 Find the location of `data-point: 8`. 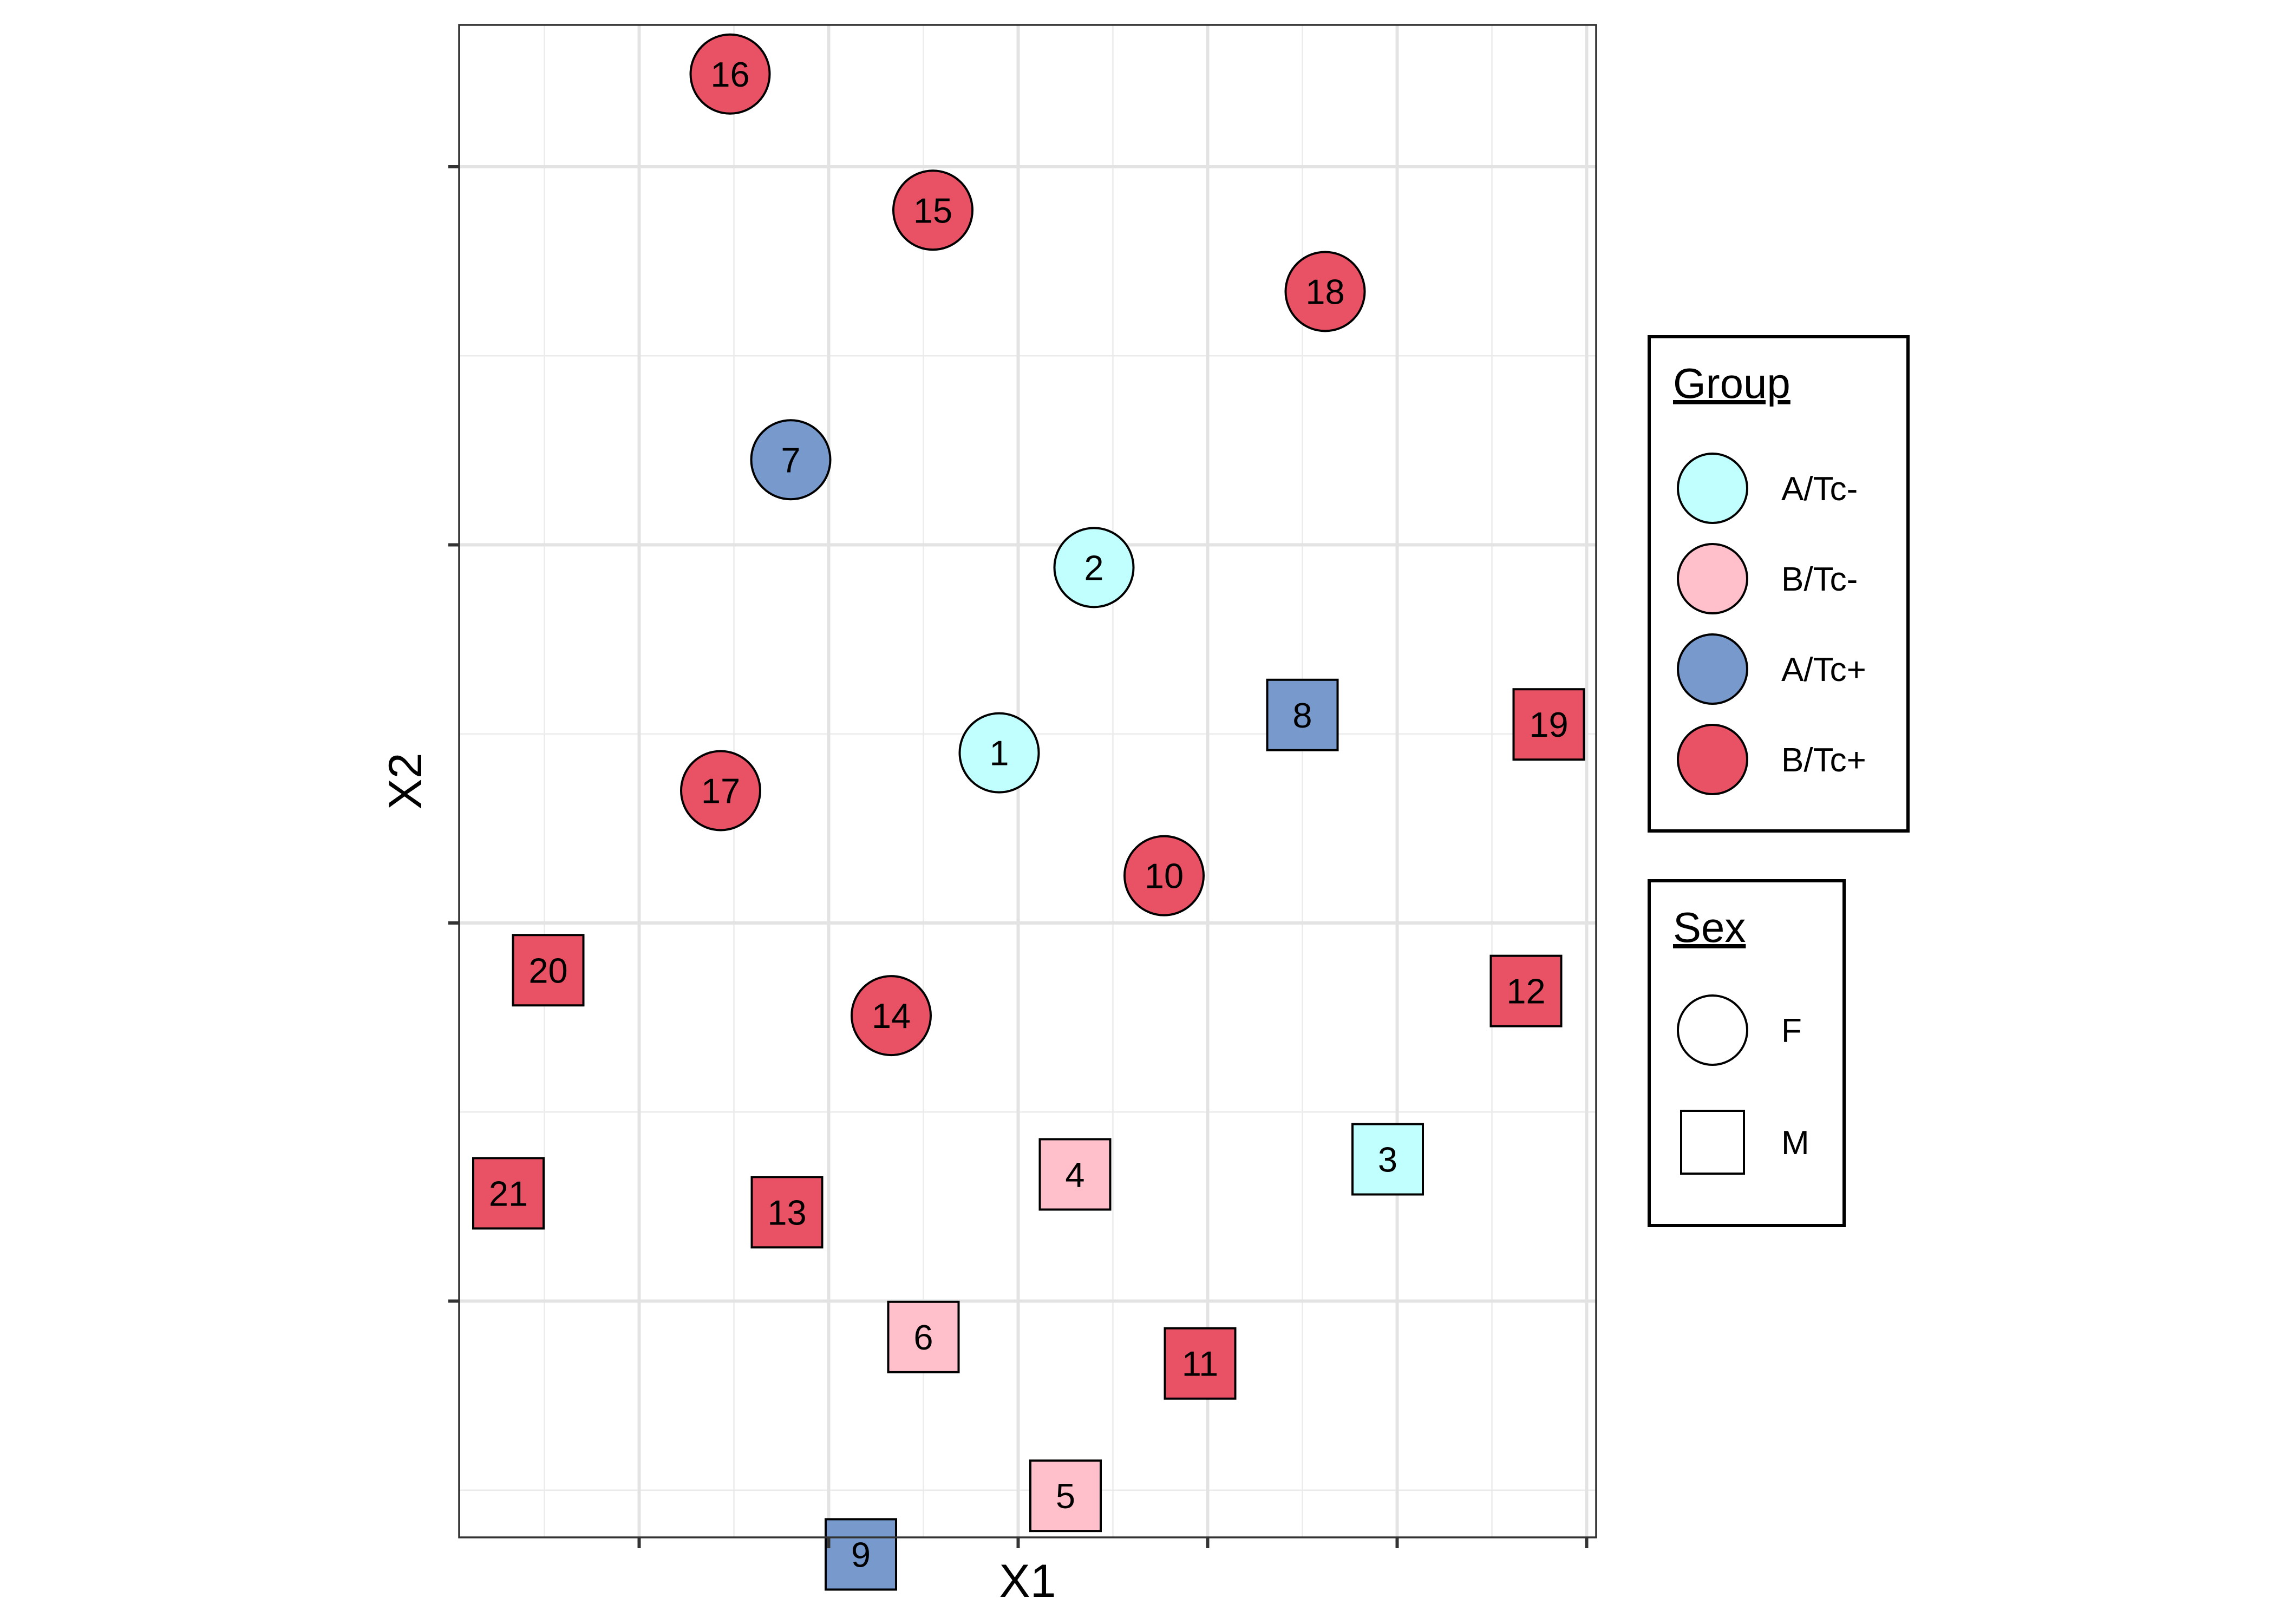

data-point: 8 is located at coordinates (1303, 714).